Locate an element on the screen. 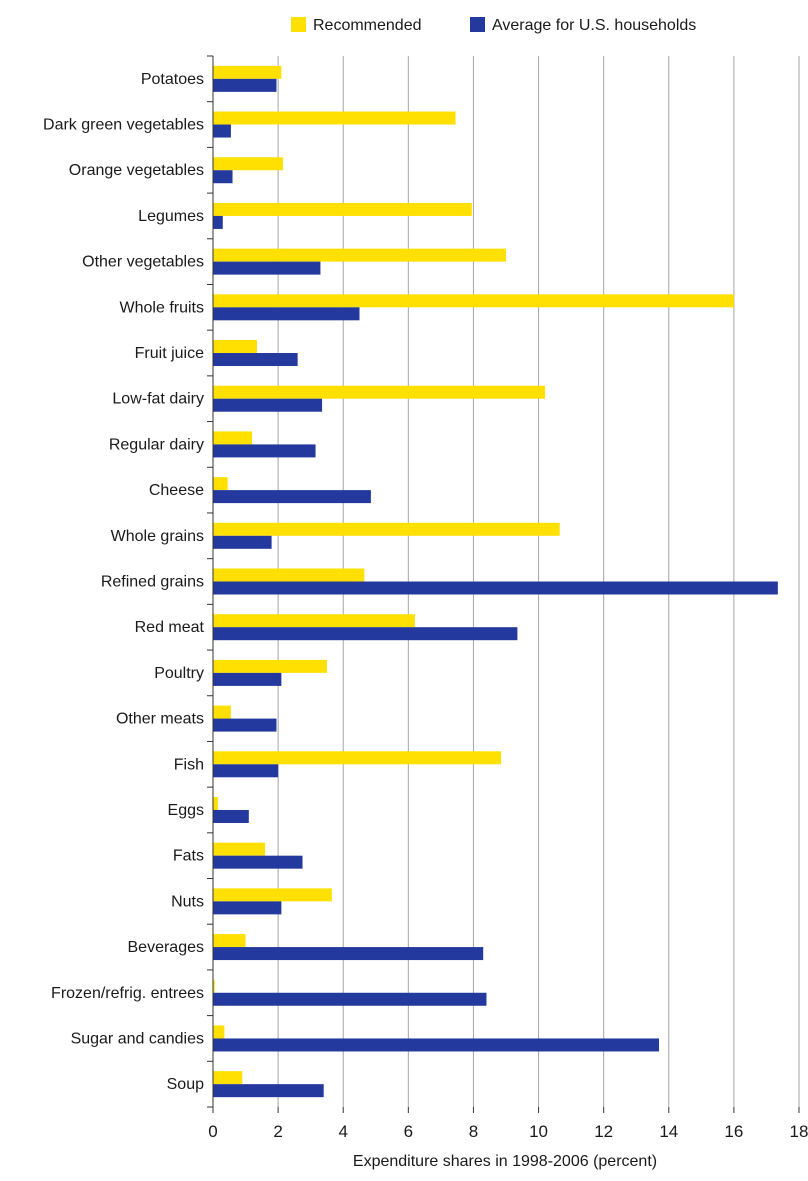  category-label: Orange vegetables is located at coordinates (136, 170).